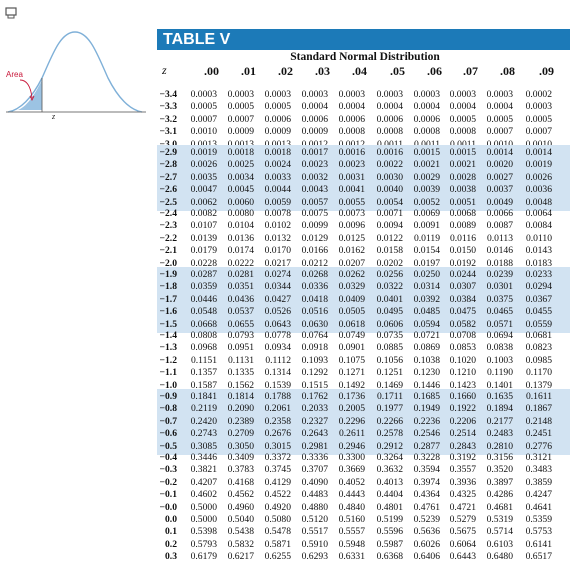 This screenshot has width=570, height=566. Describe the element at coordinates (168, 213) in the screenshot. I see `z-value: −2.4` at that location.